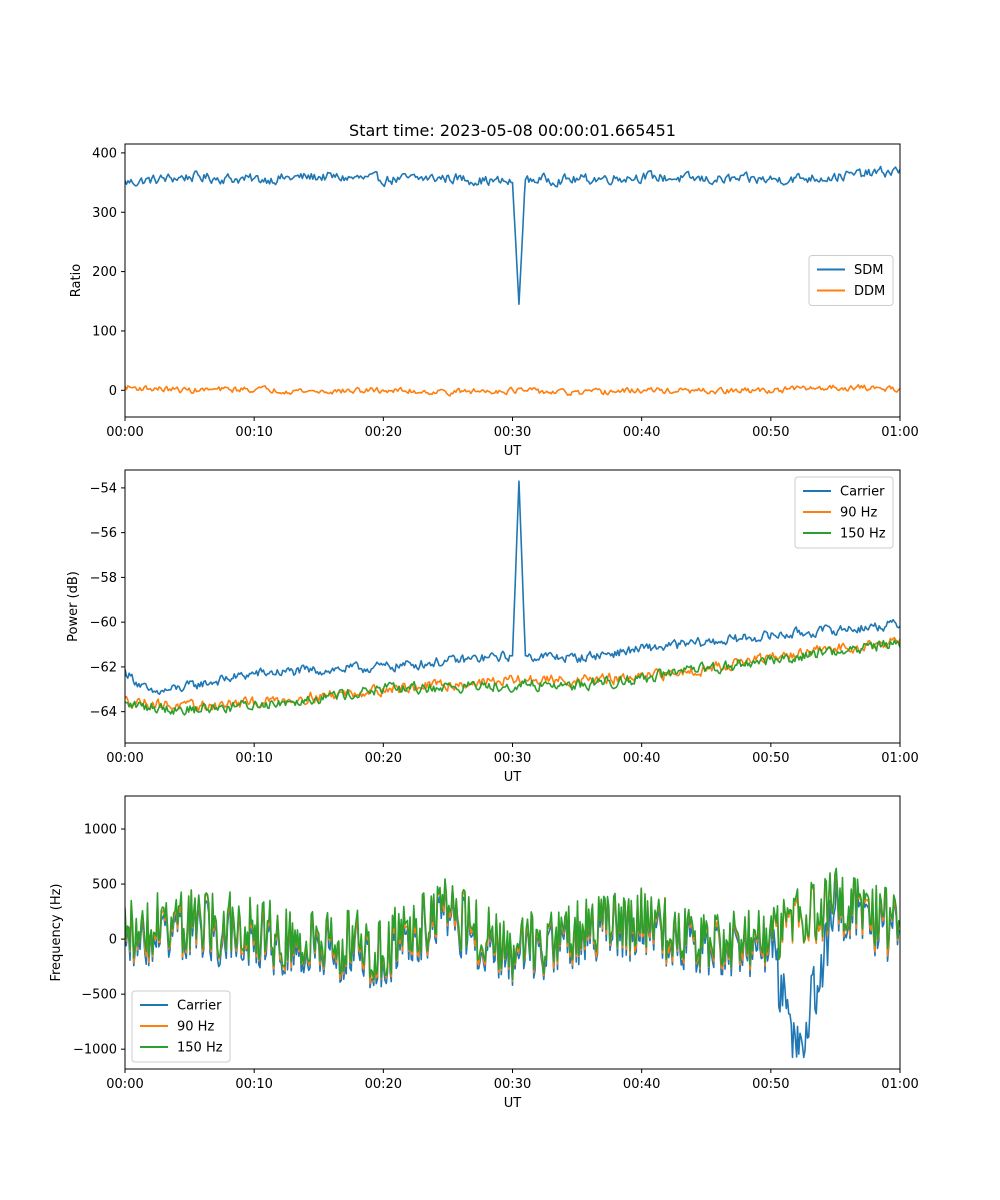  What do you see at coordinates (95, 1050) in the screenshot?
I see `y-tick-label: −1000` at bounding box center [95, 1050].